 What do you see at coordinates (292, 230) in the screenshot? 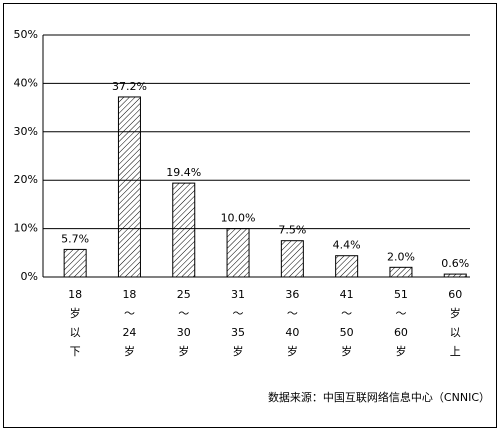
I see `value-label: 7.5%` at bounding box center [292, 230].